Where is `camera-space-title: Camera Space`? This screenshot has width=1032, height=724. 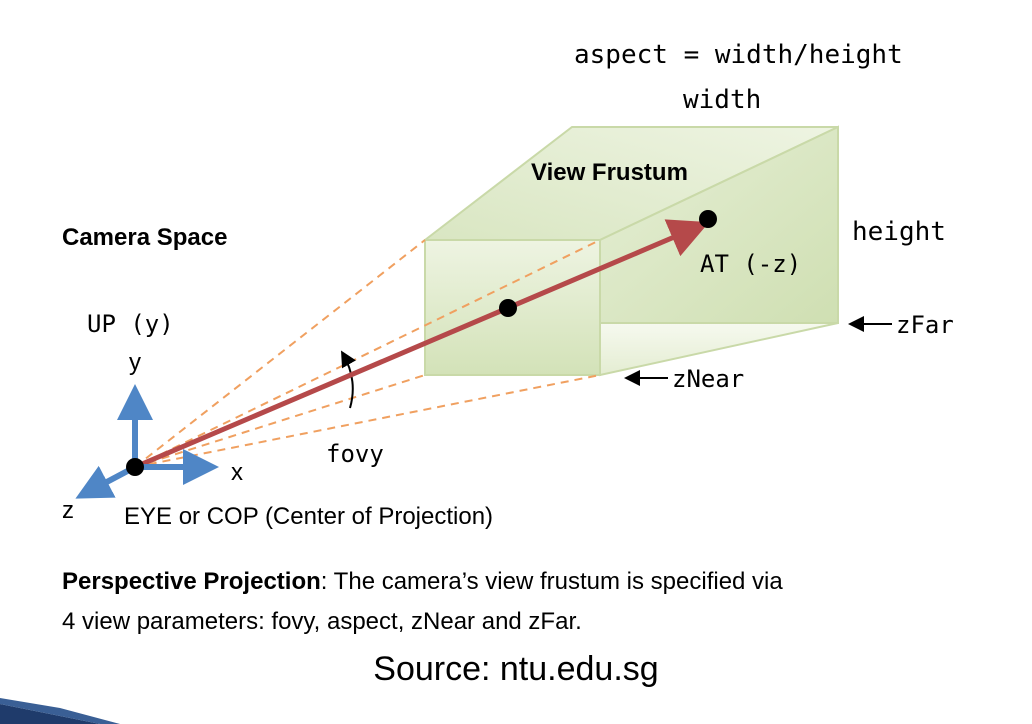 camera-space-title: Camera Space is located at coordinates (144, 237).